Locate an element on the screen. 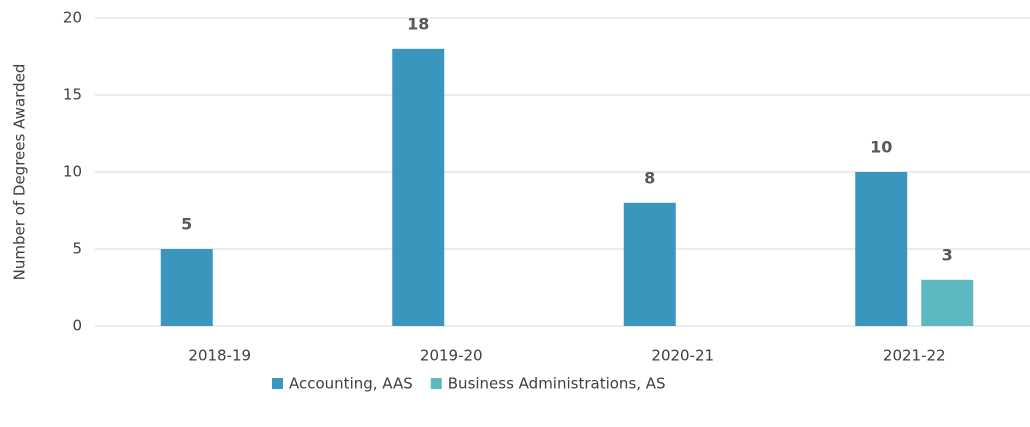 The height and width of the screenshot is (427, 1030). x-tick-label: 2020-21 is located at coordinates (682, 356).